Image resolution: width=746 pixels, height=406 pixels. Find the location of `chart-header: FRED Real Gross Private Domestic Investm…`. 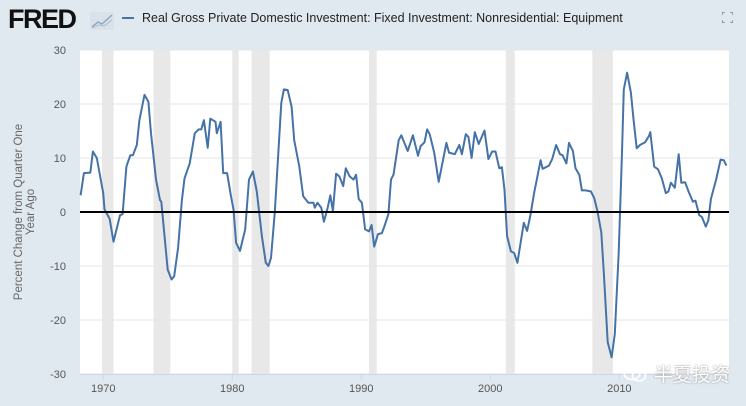

chart-header: FRED Real Gross Private Domestic Investm… is located at coordinates (373, 20).